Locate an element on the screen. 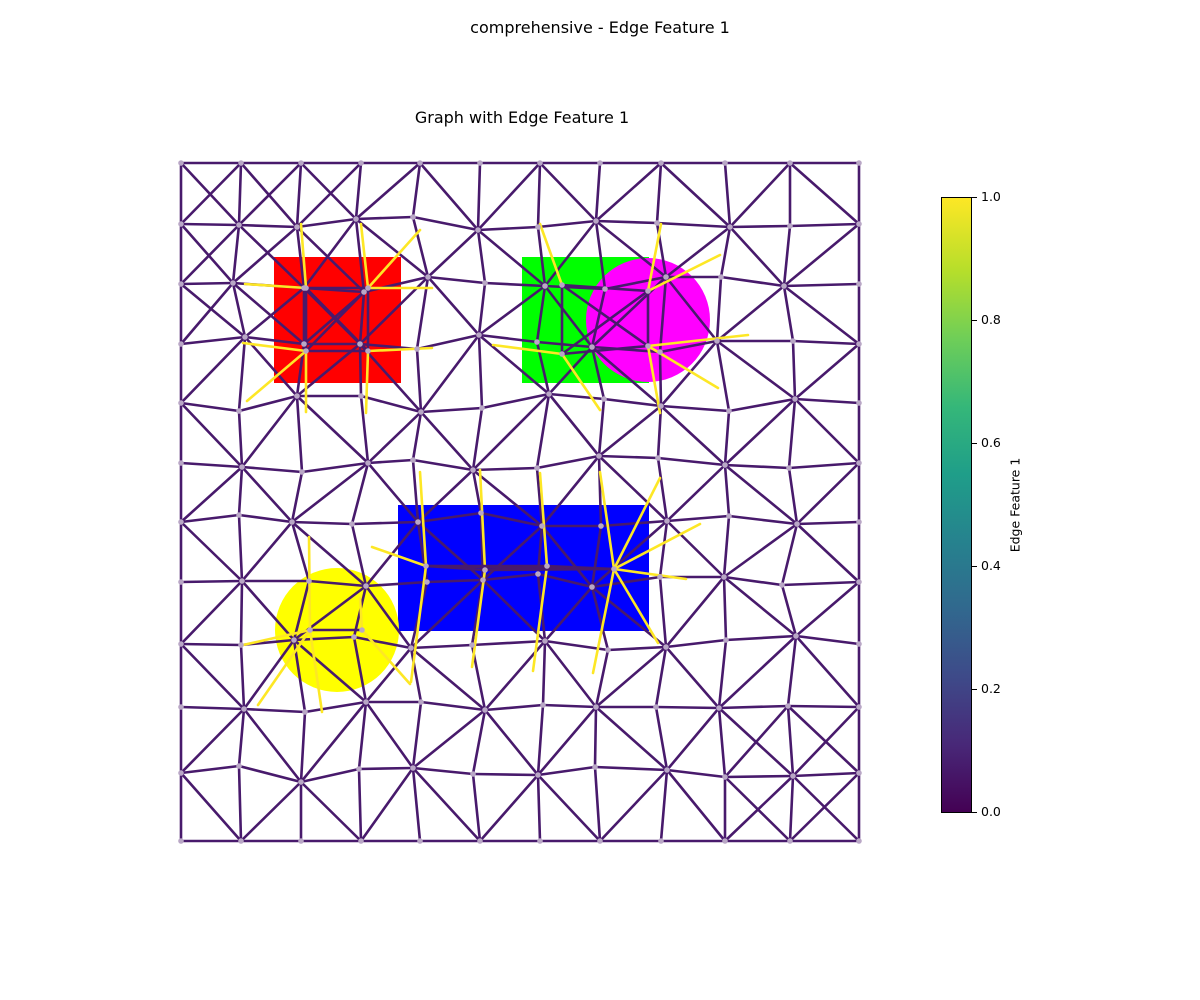 The image size is (1200, 1000). colorbar-tick-label: 1.0 is located at coordinates (991, 196).